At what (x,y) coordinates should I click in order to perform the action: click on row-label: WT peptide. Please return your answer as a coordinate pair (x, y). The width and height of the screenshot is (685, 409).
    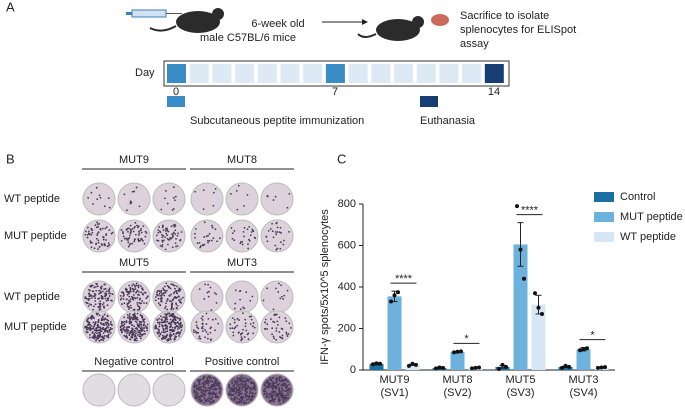
    Looking at the image, I should click on (32, 297).